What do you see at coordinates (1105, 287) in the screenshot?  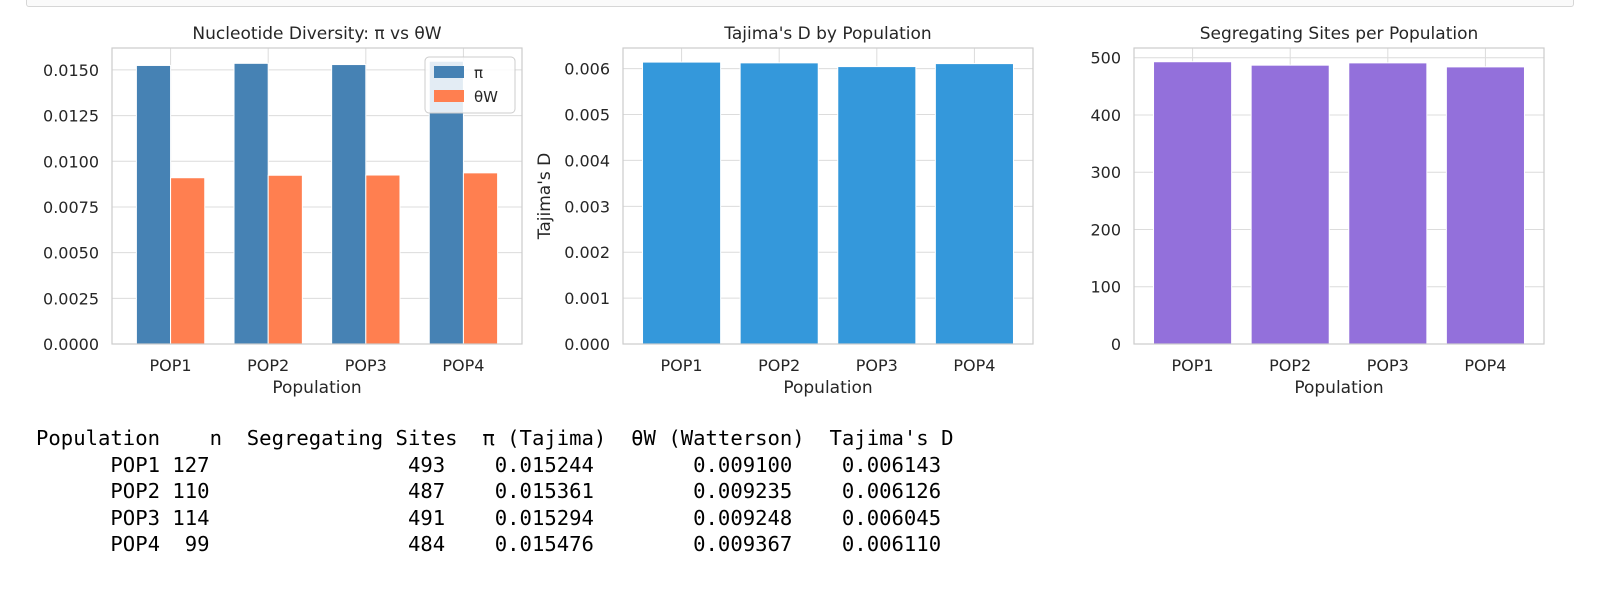 I see `y-tick-label: 100` at bounding box center [1105, 287].